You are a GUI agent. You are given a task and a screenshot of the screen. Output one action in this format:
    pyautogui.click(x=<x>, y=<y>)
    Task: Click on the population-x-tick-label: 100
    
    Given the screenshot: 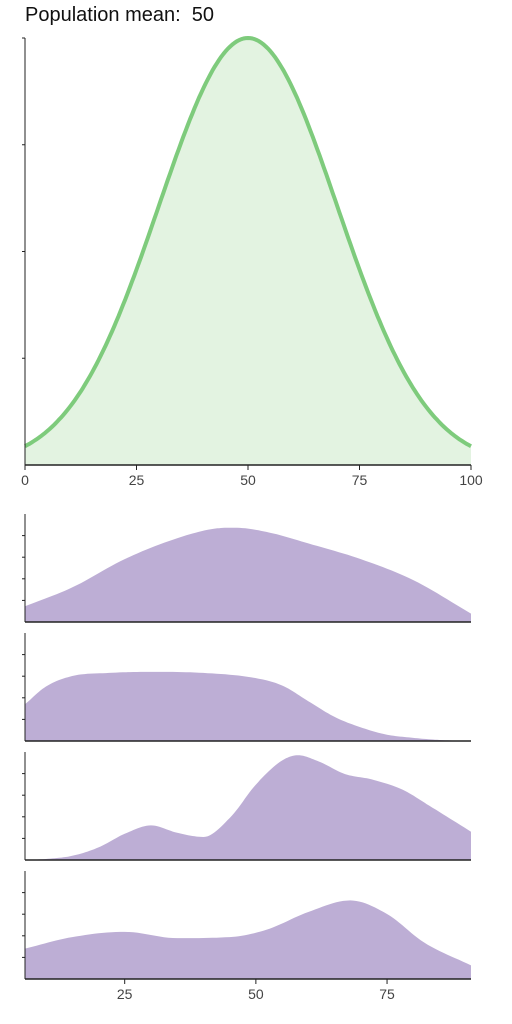 What is the action you would take?
    pyautogui.click(x=471, y=480)
    